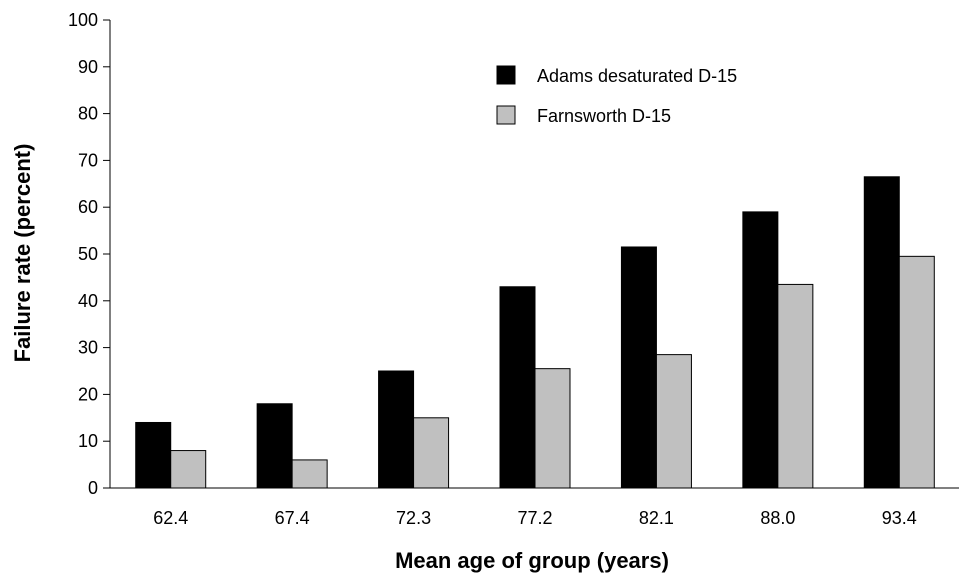 This screenshot has height=580, width=959. I want to click on x-tick-label: 93.4, so click(899, 518).